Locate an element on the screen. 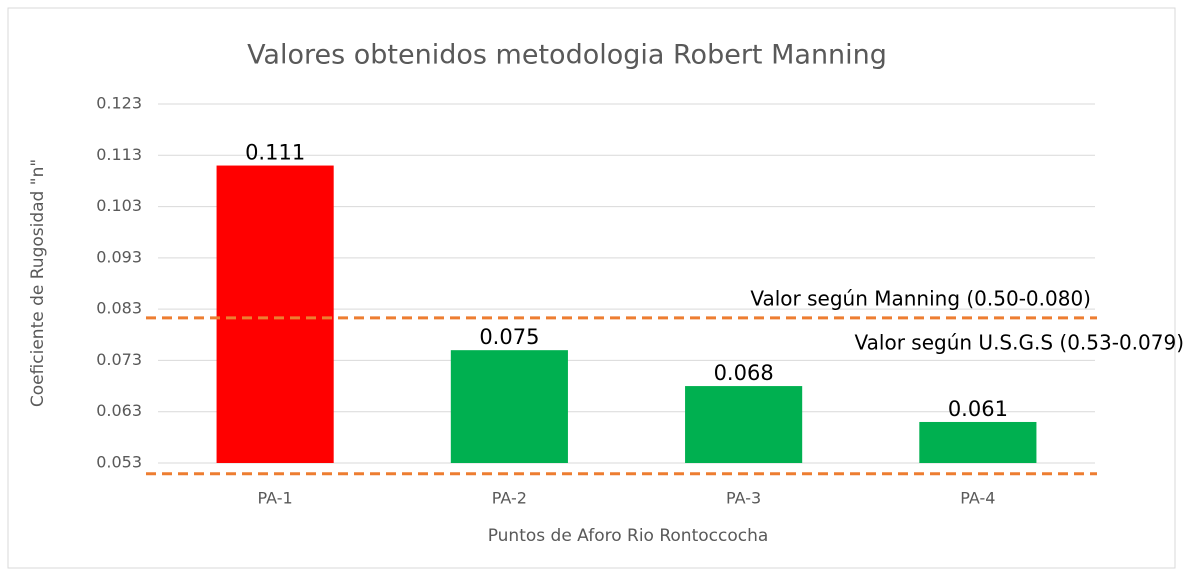 The width and height of the screenshot is (1191, 582). y-tick-label: 0.083 is located at coordinates (119, 308).